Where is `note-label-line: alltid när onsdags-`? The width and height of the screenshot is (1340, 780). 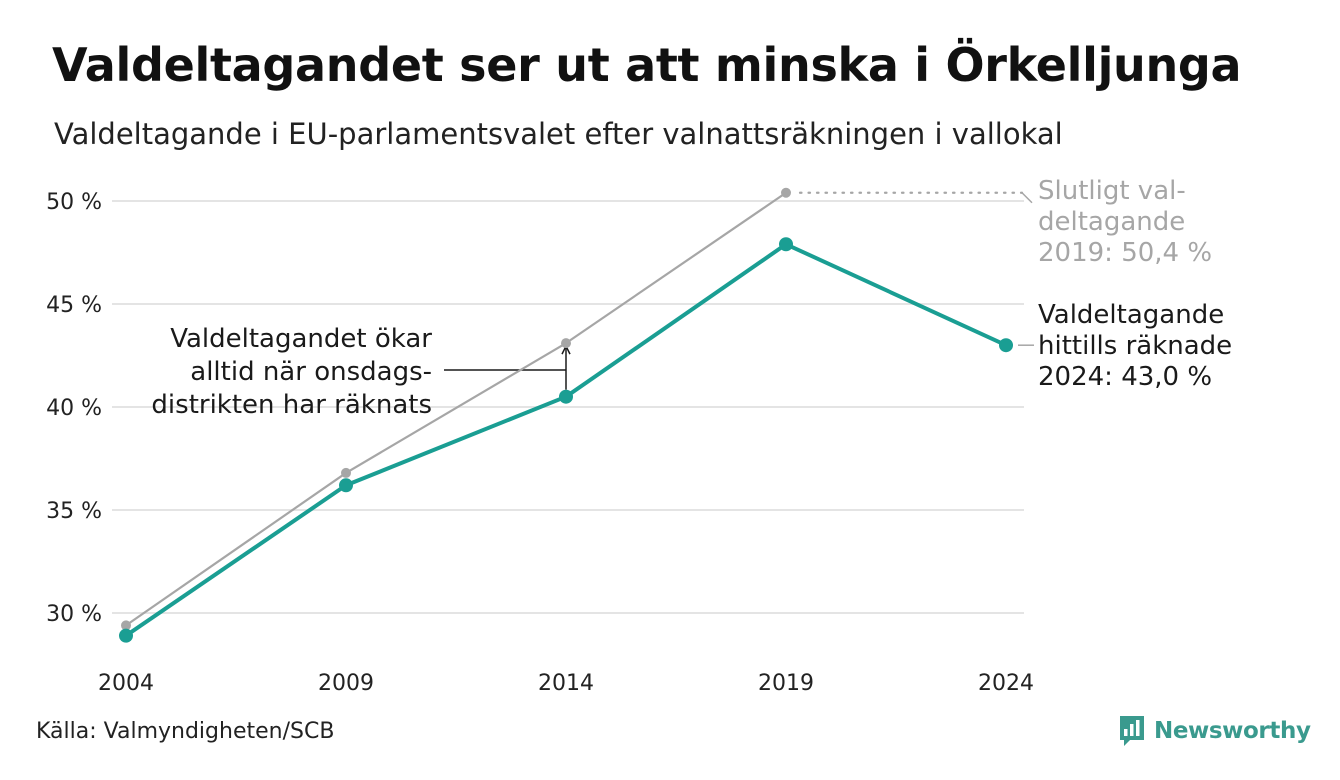
note-label-line: alltid när onsdags- is located at coordinates (311, 372).